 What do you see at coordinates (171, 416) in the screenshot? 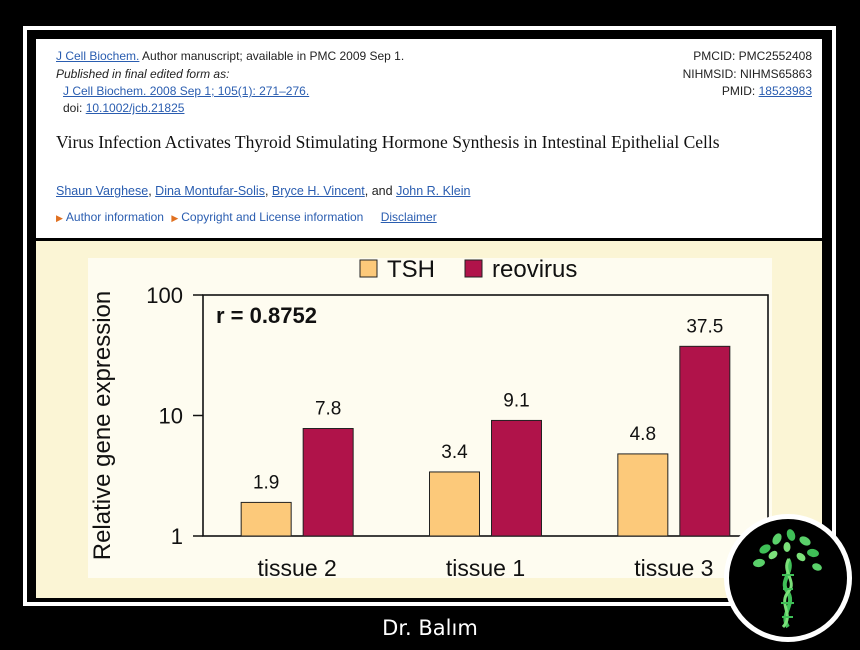
I see `y-tick-label: 10` at bounding box center [171, 416].